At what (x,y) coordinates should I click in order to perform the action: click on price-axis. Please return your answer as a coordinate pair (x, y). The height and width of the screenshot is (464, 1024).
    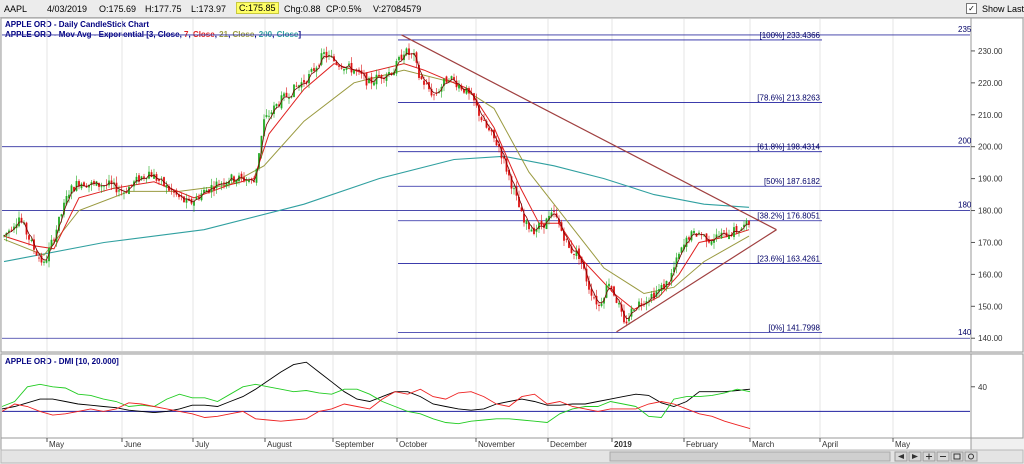
    Looking at the image, I should click on (997, 185).